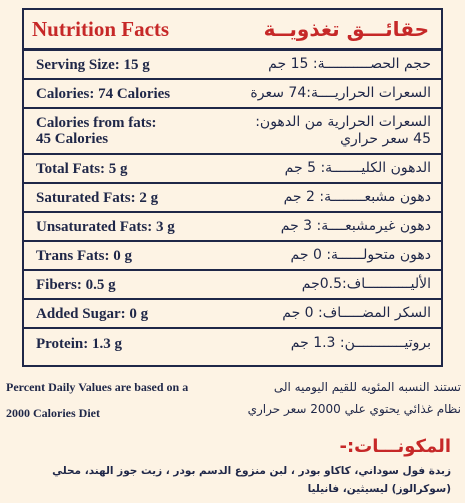 This screenshot has height=503, width=465. What do you see at coordinates (53, 413) in the screenshot?
I see `note-english-line2: 2000 Calories Diet` at bounding box center [53, 413].